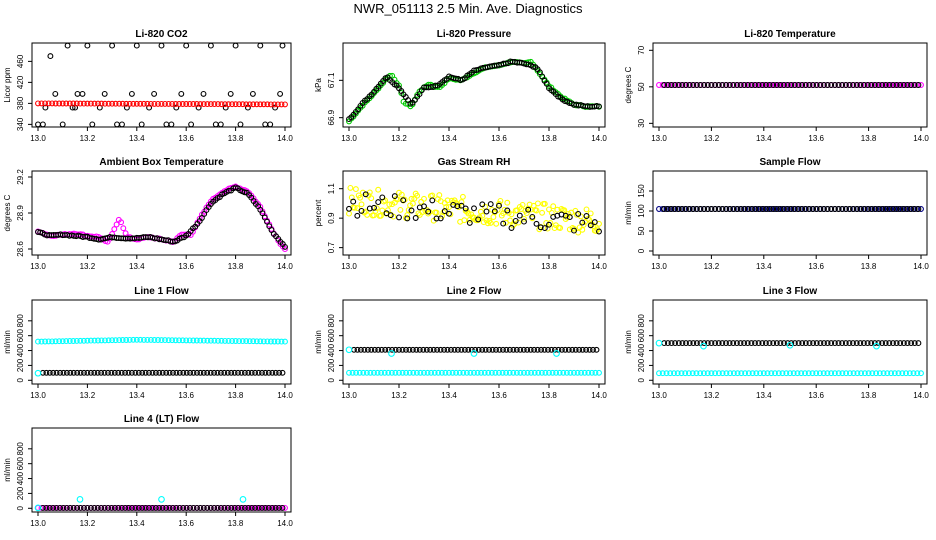 This screenshot has height=540, width=936. Describe the element at coordinates (20, 213) in the screenshot. I see `ambient-ytick-label: 28.9` at that location.